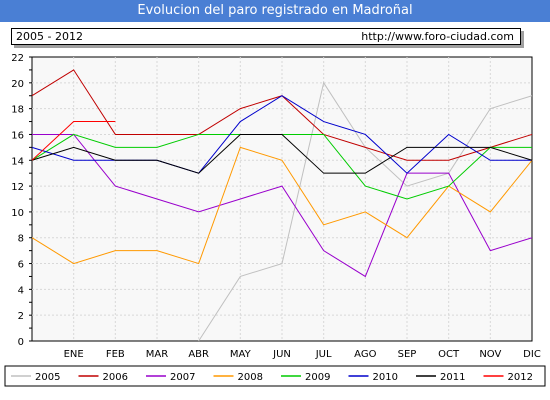 This screenshot has width=550, height=400. I want to click on legend-label-2007: 2007, so click(182, 377).